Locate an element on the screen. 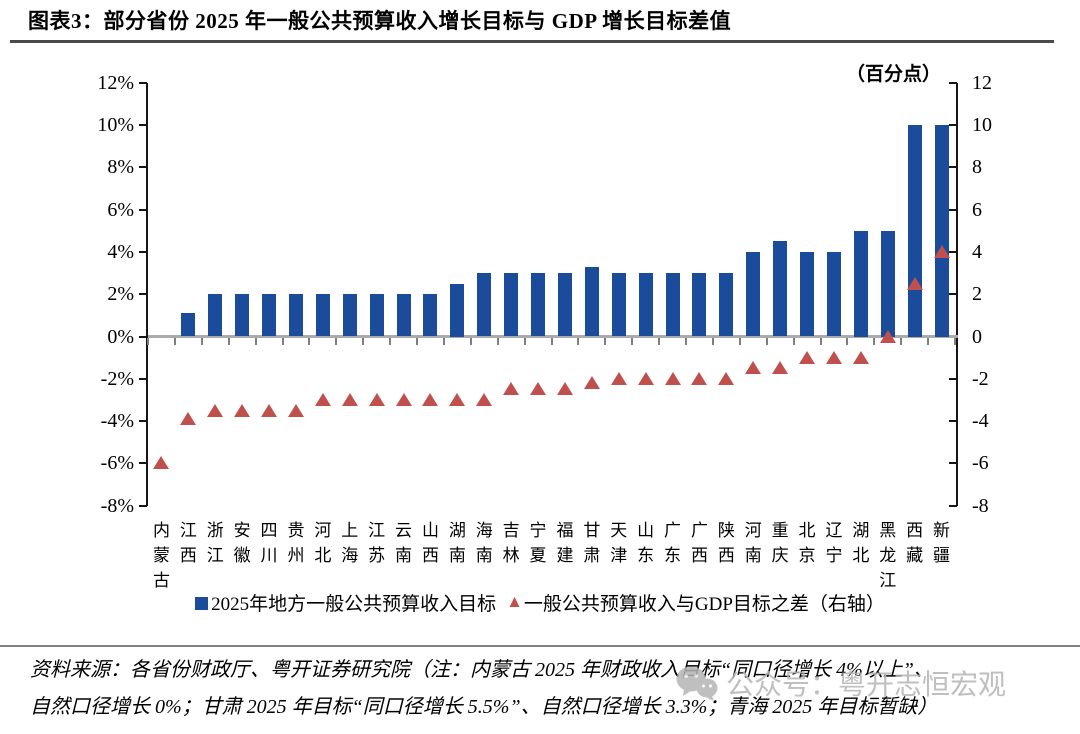  x-axis-label-char: 林 is located at coordinates (511, 555).